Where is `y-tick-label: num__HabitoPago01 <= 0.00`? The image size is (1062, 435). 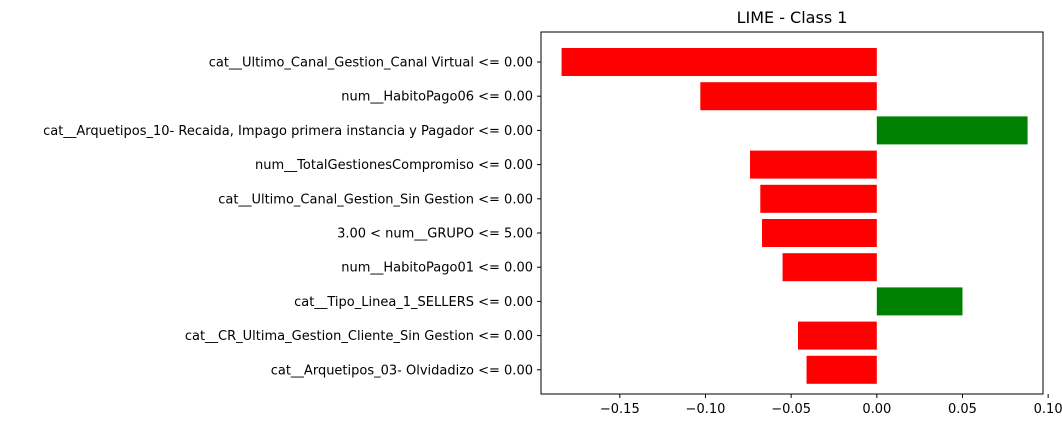
y-tick-label: num__HabitoPago01 <= 0.00 is located at coordinates (437, 268).